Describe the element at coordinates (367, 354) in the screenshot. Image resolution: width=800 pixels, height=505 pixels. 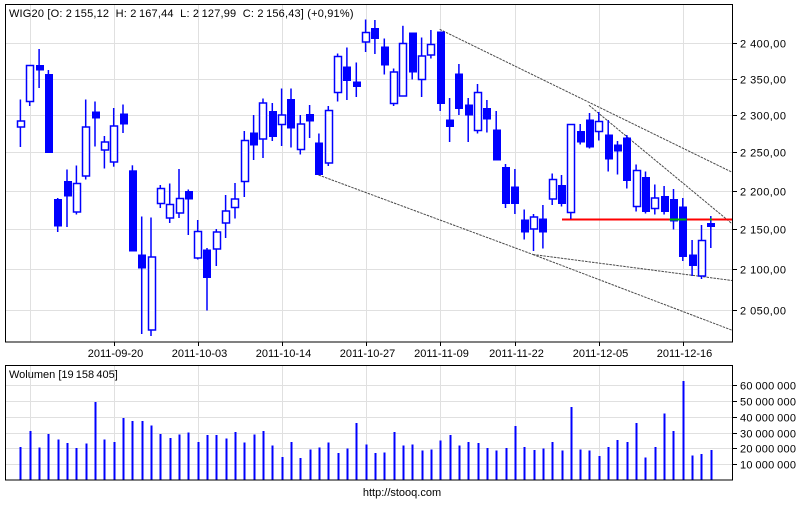
I see `svg-text: 2011-10-27` at that location.